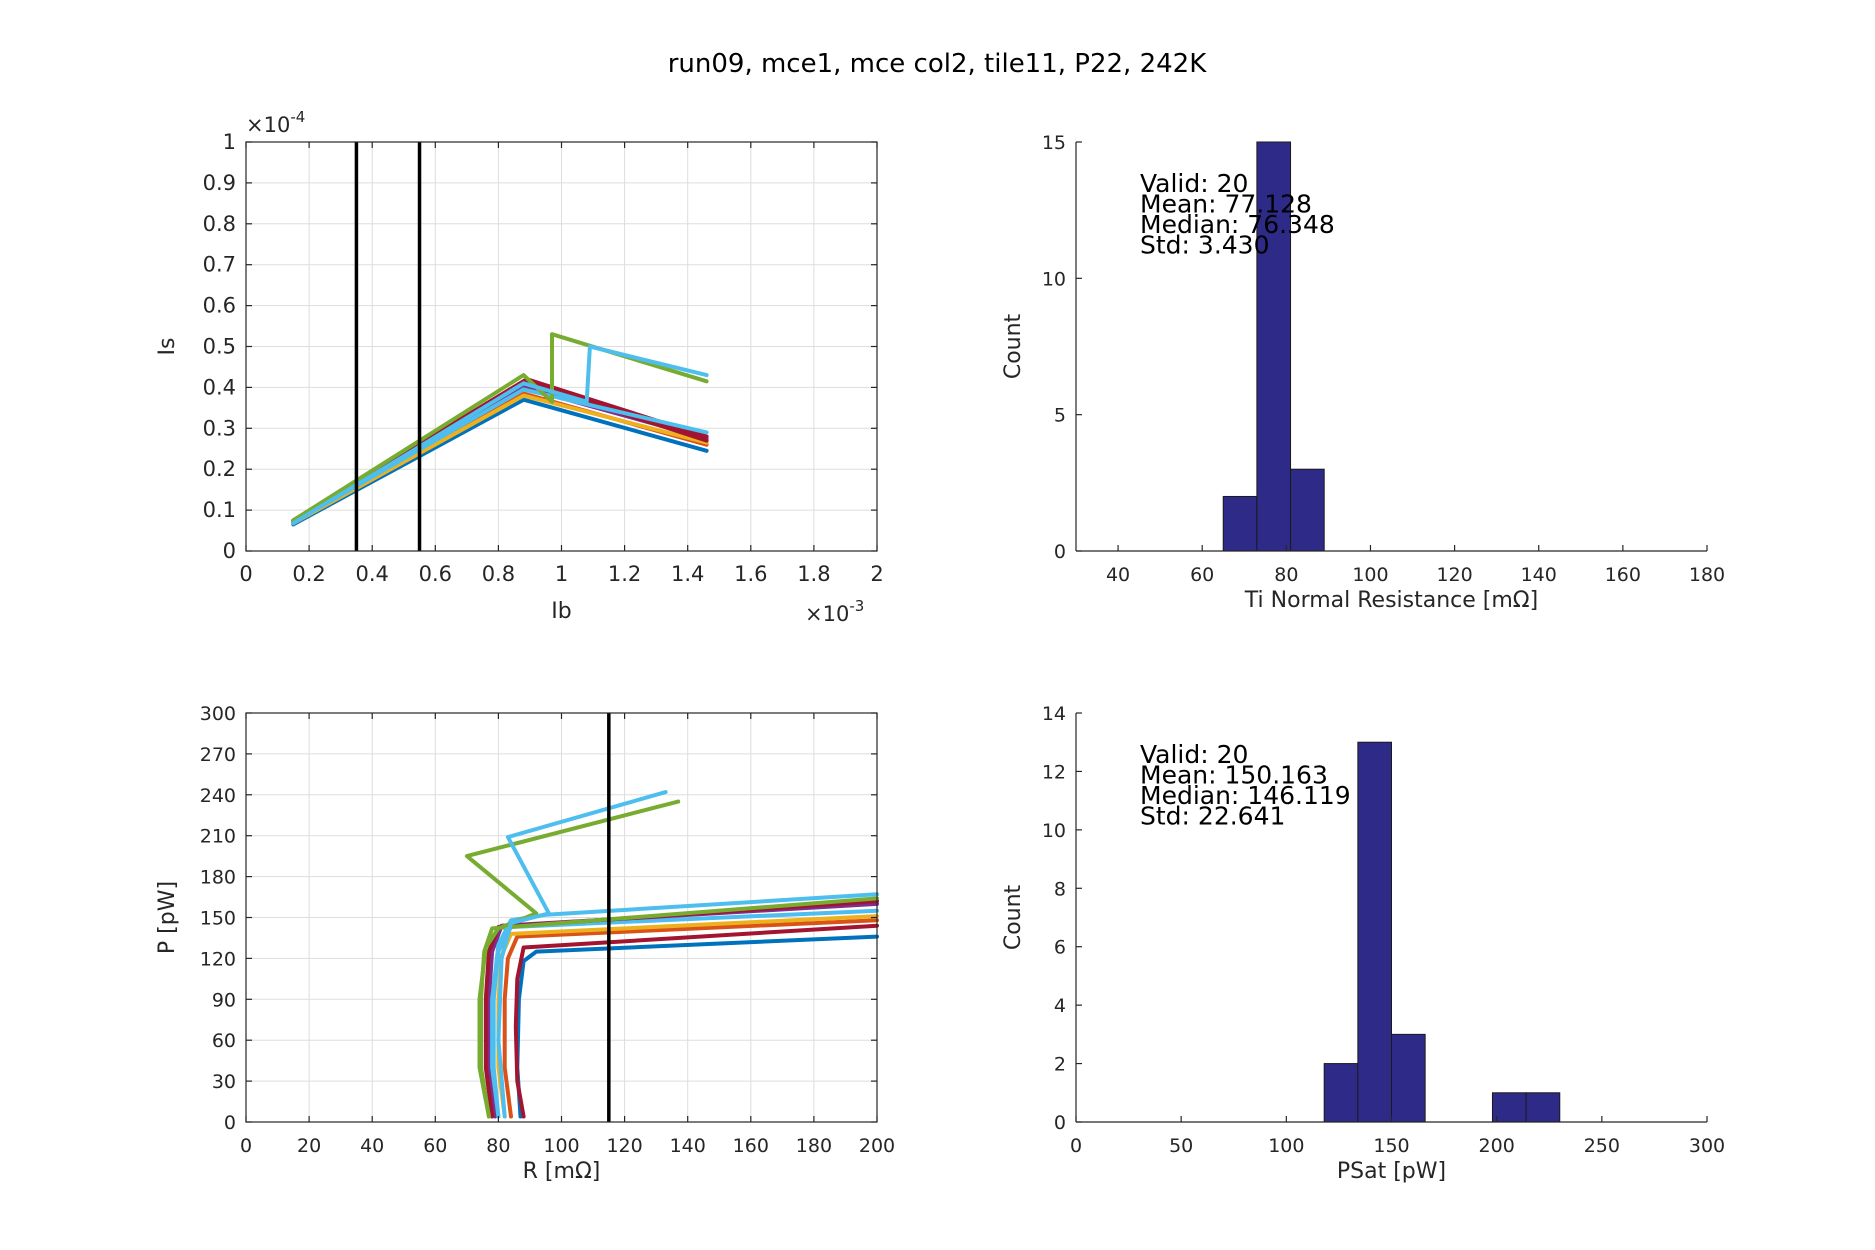 This screenshot has height=1250, width=1875. I want to click on x-tick-label: 1.2, so click(624, 574).